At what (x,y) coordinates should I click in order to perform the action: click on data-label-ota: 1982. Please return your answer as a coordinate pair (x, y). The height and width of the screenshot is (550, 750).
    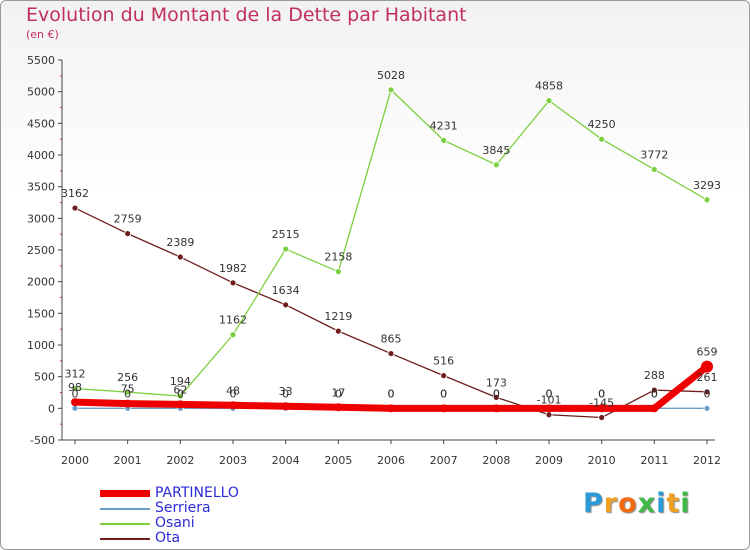
    Looking at the image, I should click on (233, 268).